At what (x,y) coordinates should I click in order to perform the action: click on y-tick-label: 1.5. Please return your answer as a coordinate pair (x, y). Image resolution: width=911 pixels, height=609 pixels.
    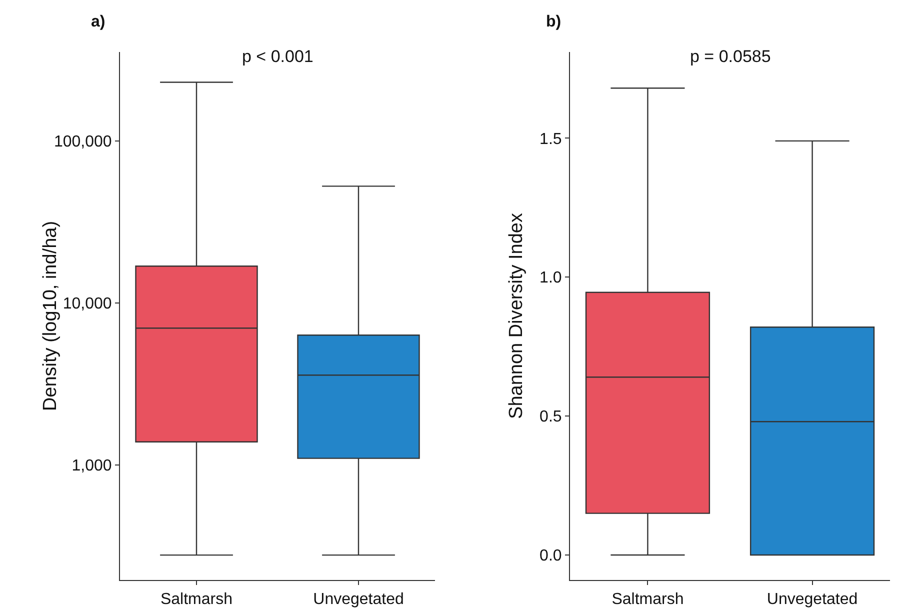
    Looking at the image, I should click on (551, 139).